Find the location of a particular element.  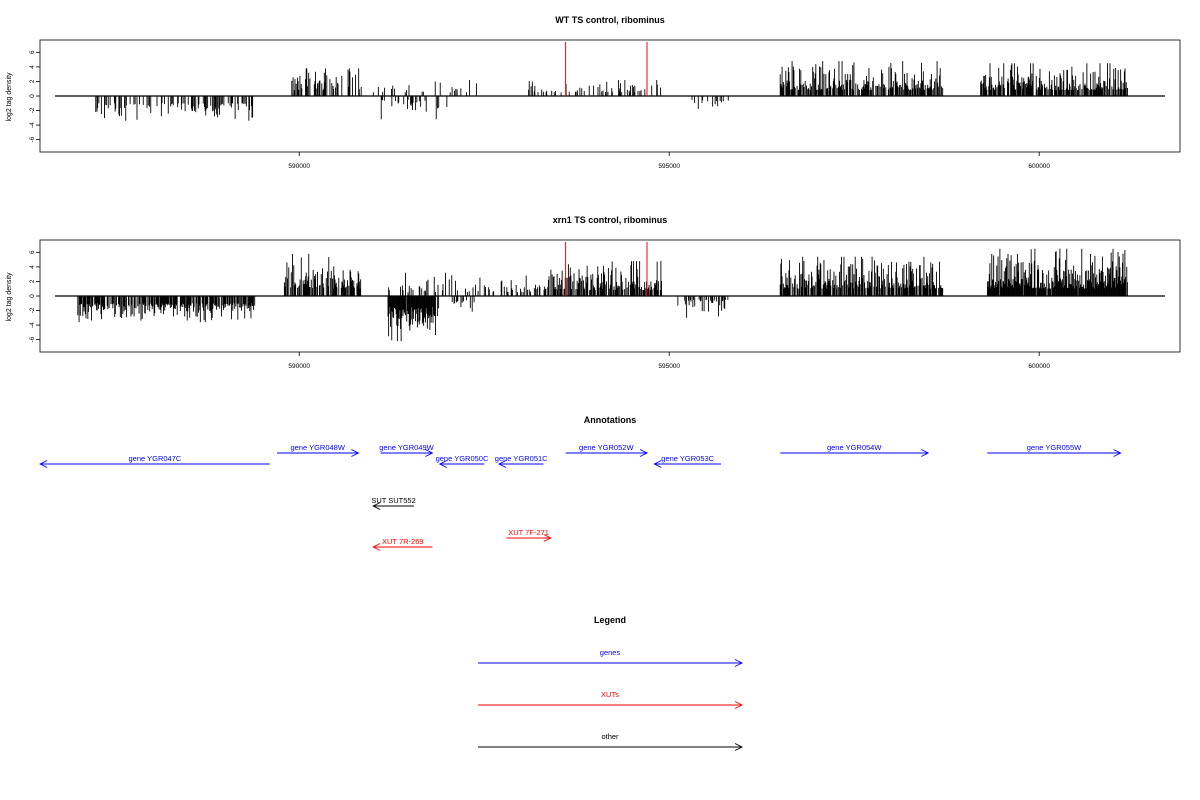

annotation-label: gene YGR051C is located at coordinates (521, 458).